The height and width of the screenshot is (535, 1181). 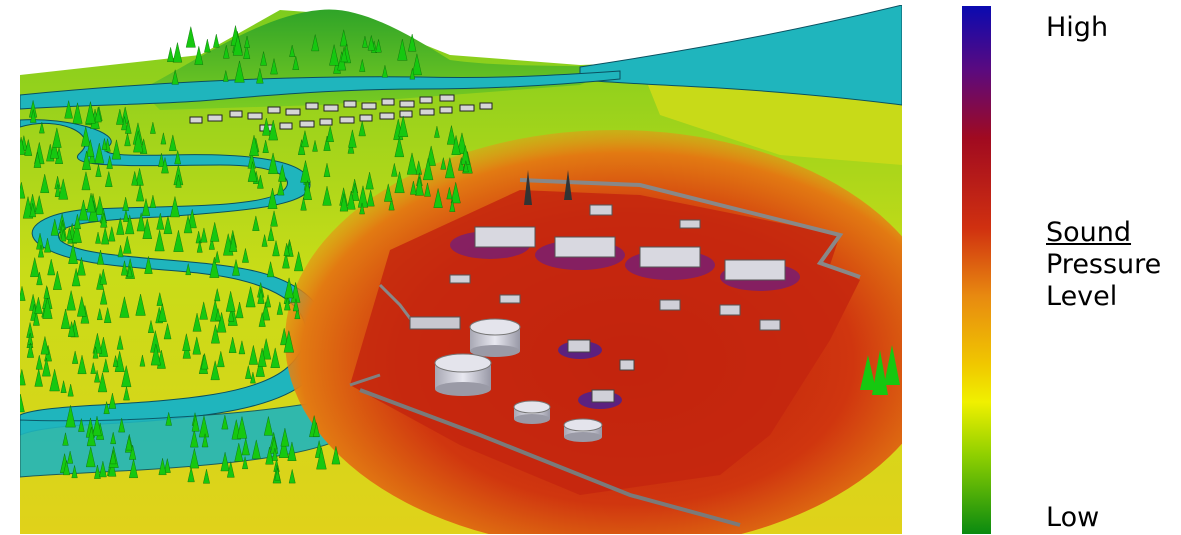 What do you see at coordinates (1104, 264) in the screenshot?
I see `legend-title-pressure: Pressure` at bounding box center [1104, 264].